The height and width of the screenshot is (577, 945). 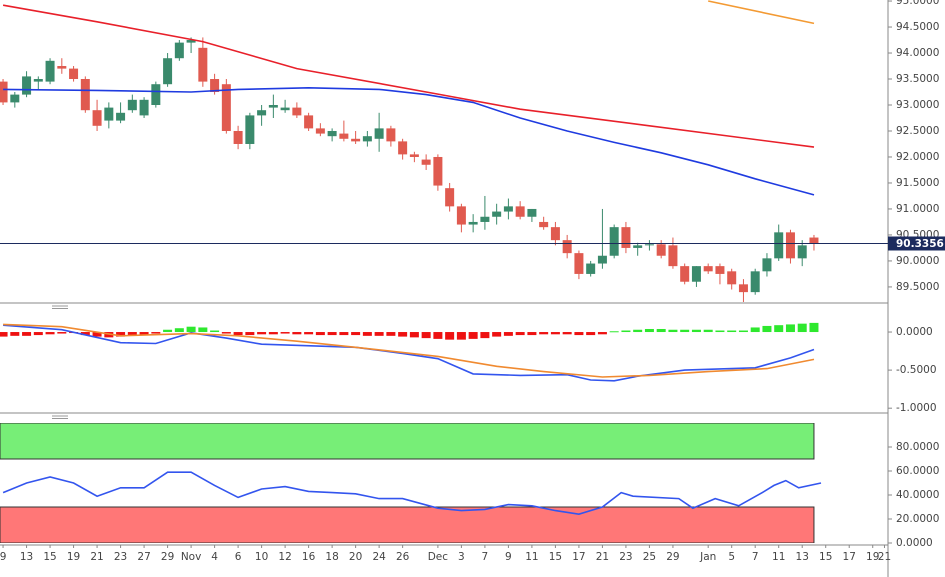 What do you see at coordinates (438, 557) in the screenshot?
I see `x-tick-label: Dec` at bounding box center [438, 557].